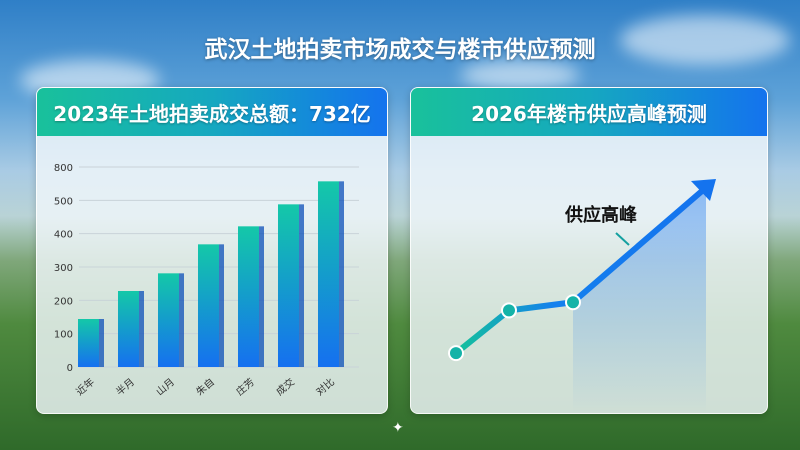 The width and height of the screenshot is (800, 450). Describe the element at coordinates (63, 335) in the screenshot. I see `y-tick-label: 100` at that location.